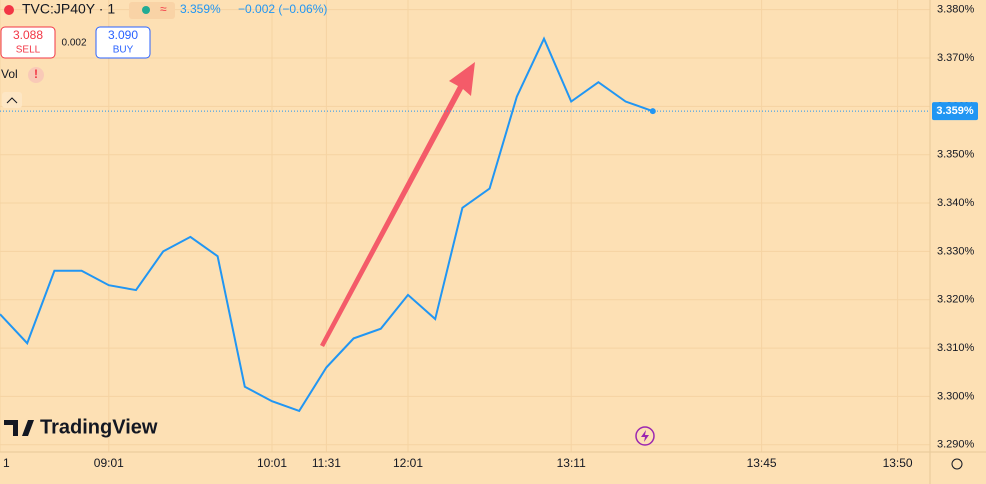  I want to click on y-tick-label: 3.340%, so click(956, 203).